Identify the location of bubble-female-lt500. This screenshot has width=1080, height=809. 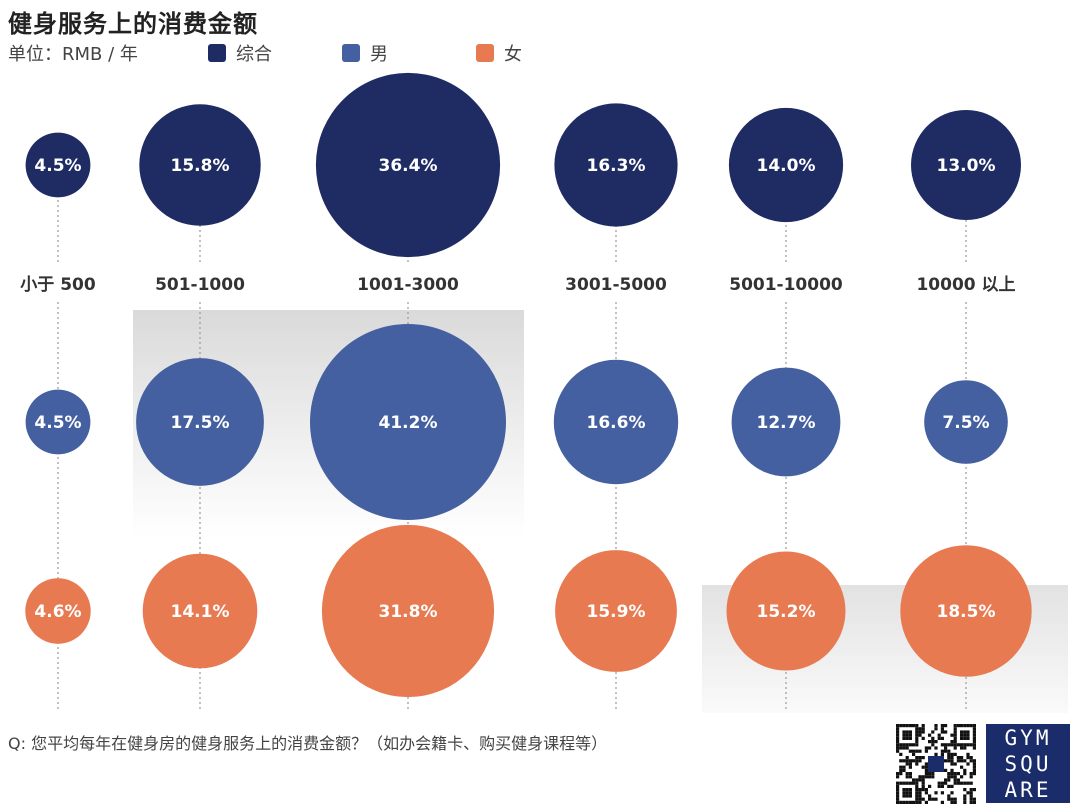
(58, 611).